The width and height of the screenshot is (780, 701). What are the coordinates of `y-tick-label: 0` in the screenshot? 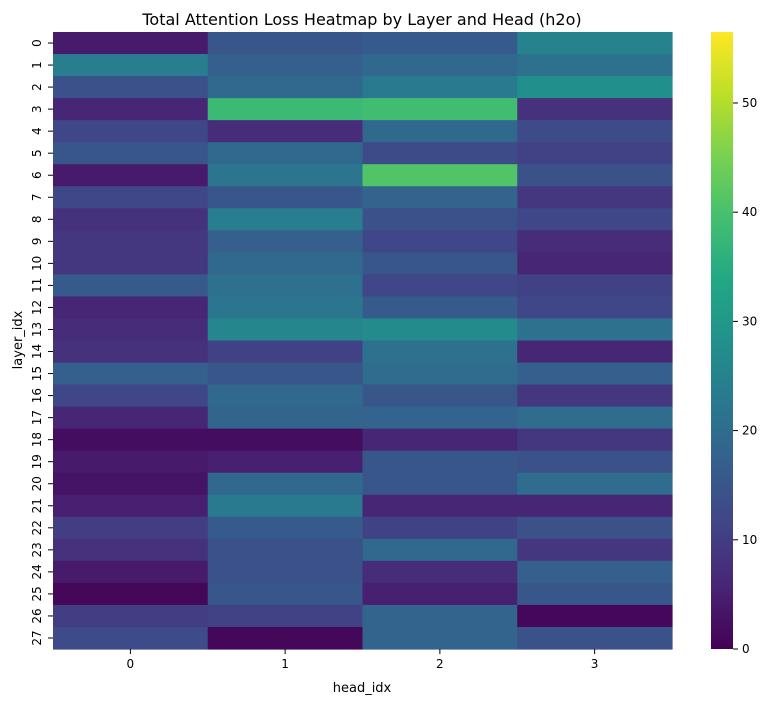 It's located at (37, 43).